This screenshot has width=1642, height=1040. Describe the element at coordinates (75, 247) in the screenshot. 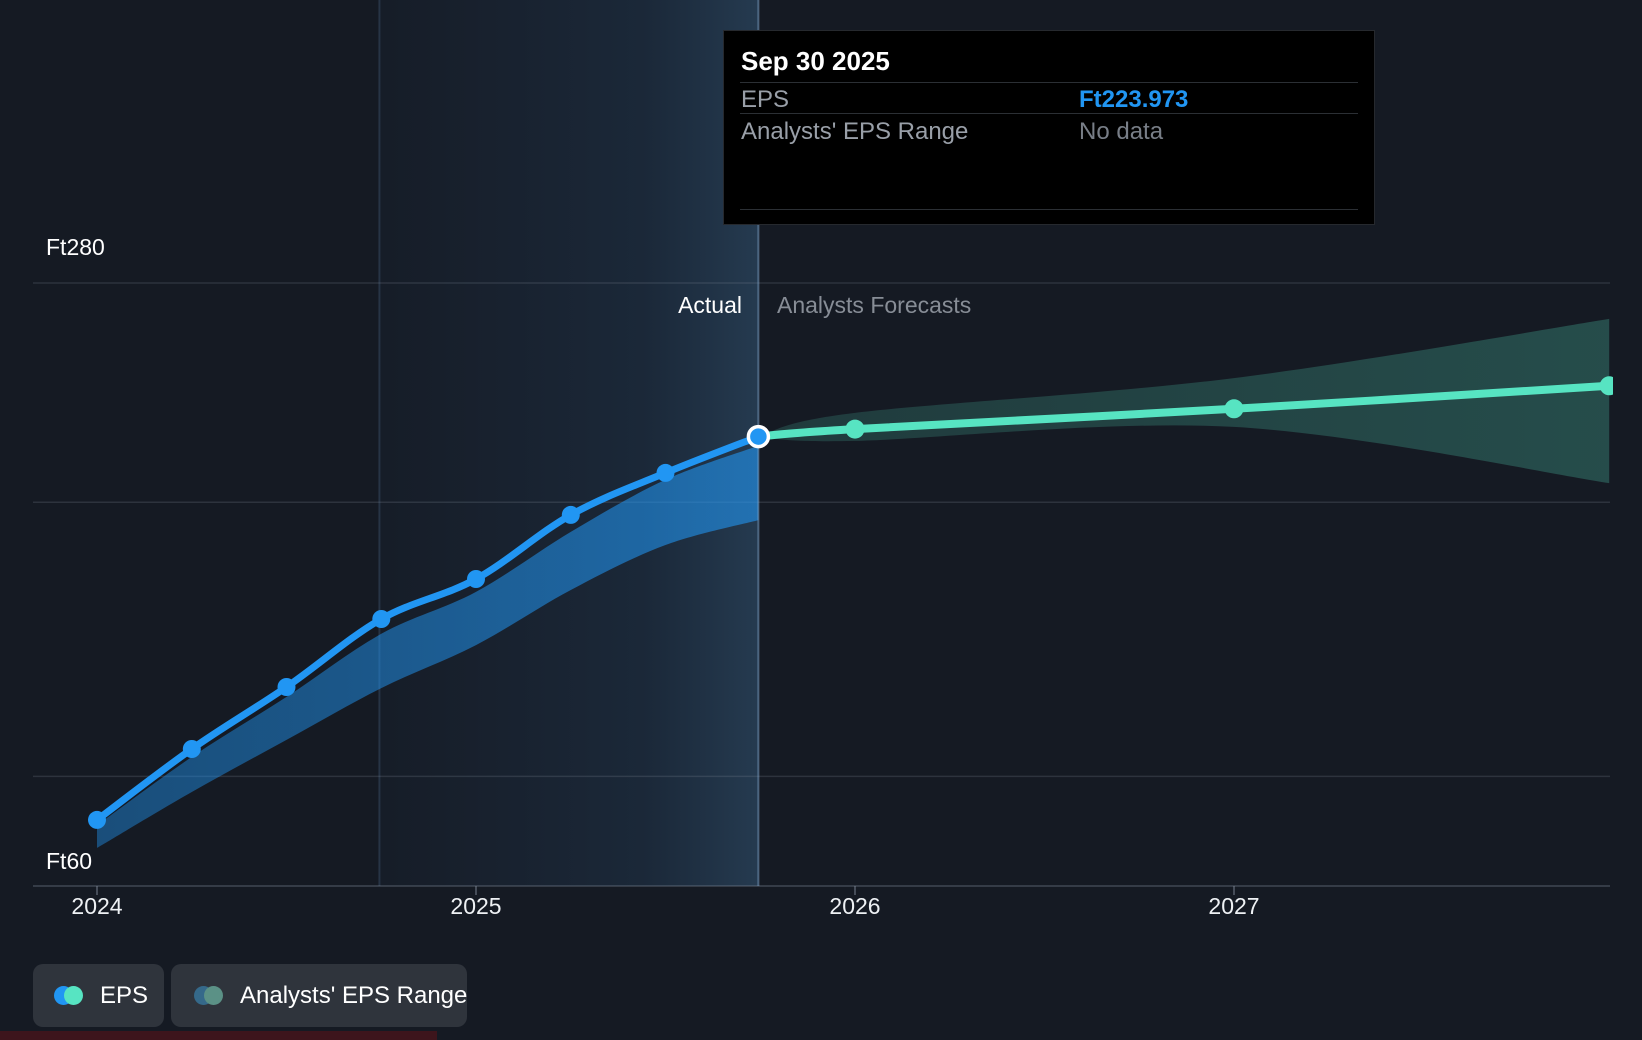

I see `y-axis-max-label: Ft280` at that location.